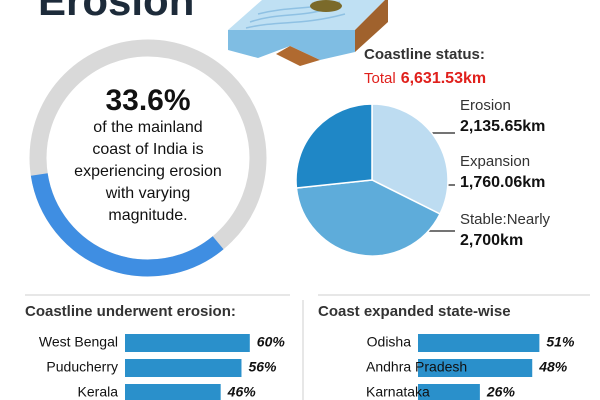 The image size is (600, 400). Describe the element at coordinates (398, 392) in the screenshot. I see `category-label: Karnataka` at that location.